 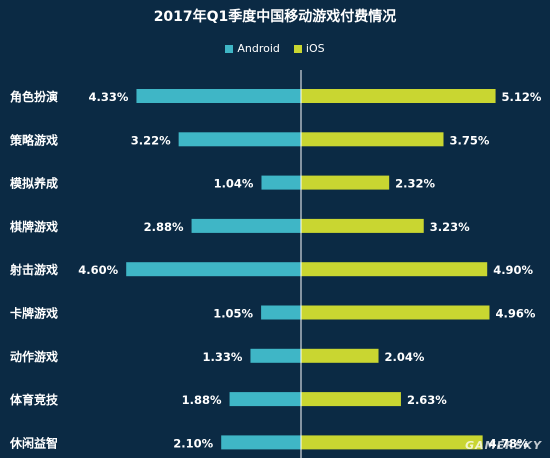 I want to click on data-label-ios: 4.96%, so click(x=515, y=314).